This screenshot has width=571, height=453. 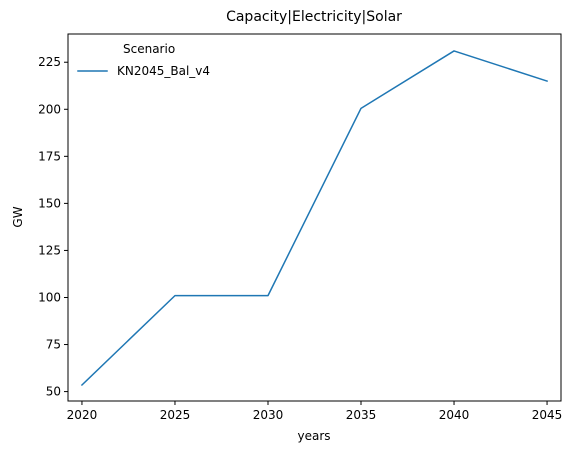 What do you see at coordinates (143, 60) in the screenshot?
I see `legend: Scenario KN2045_Bal_v4` at bounding box center [143, 60].